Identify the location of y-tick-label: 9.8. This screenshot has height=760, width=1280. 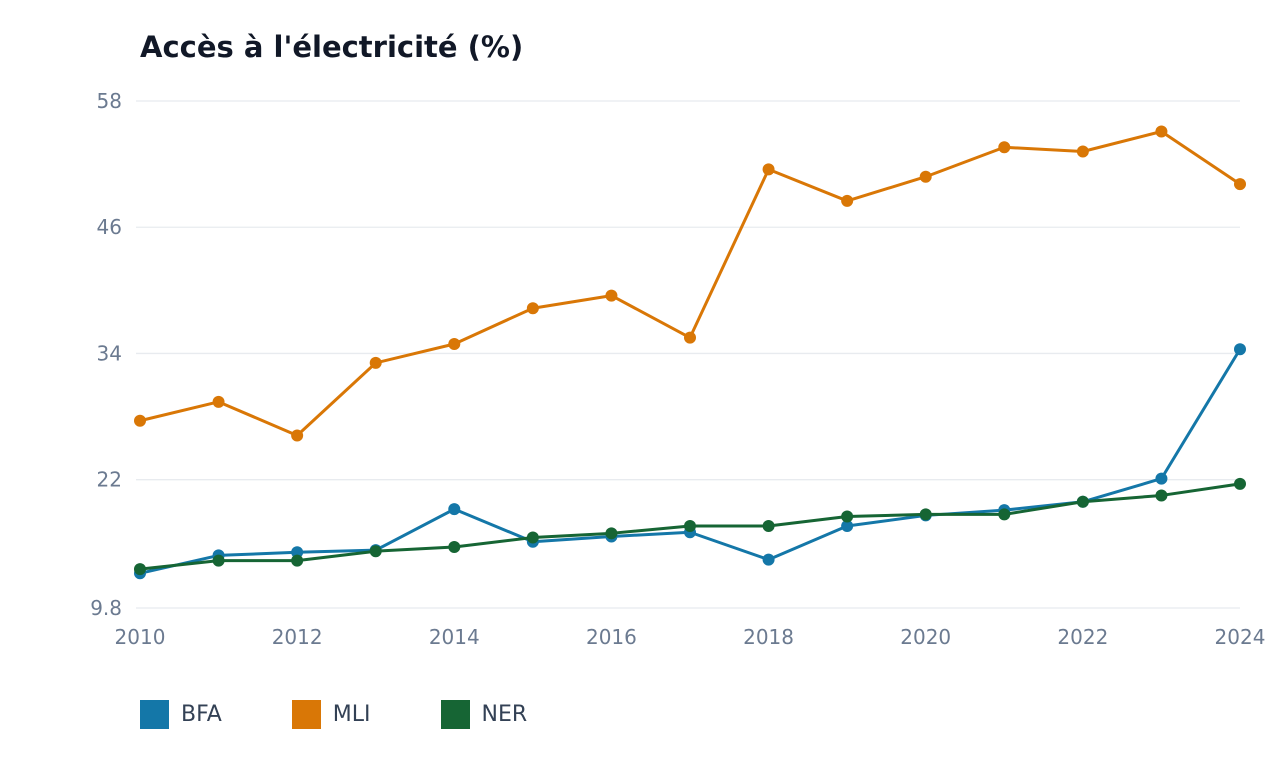
(106, 608).